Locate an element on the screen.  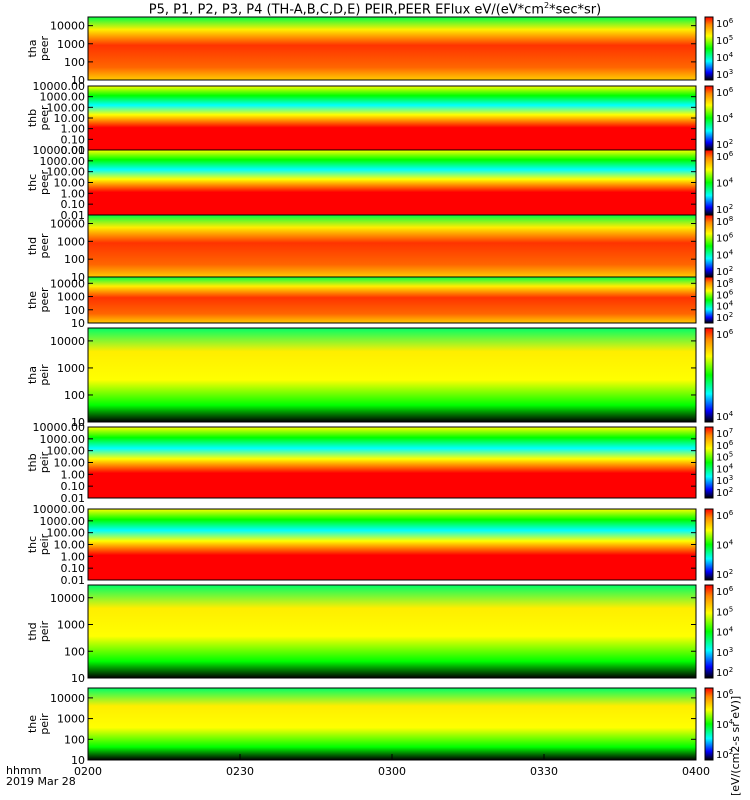
x-tick-label: 0300 is located at coordinates (392, 771).